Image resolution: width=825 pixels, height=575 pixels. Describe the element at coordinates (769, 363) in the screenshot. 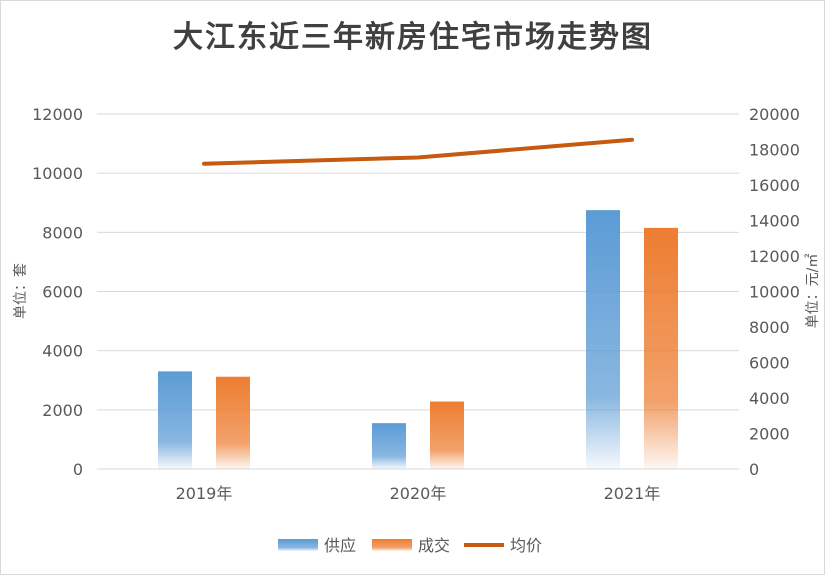

I see `right-tick-label: 6000` at that location.